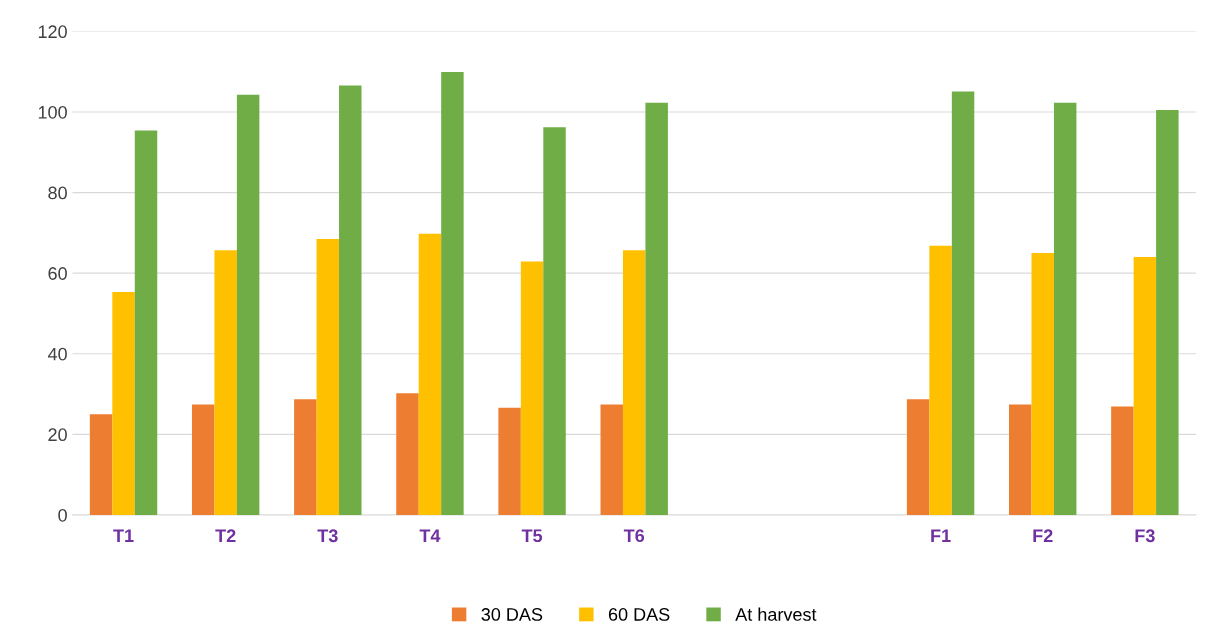  I want to click on y-tick-label: 60, so click(57, 273).